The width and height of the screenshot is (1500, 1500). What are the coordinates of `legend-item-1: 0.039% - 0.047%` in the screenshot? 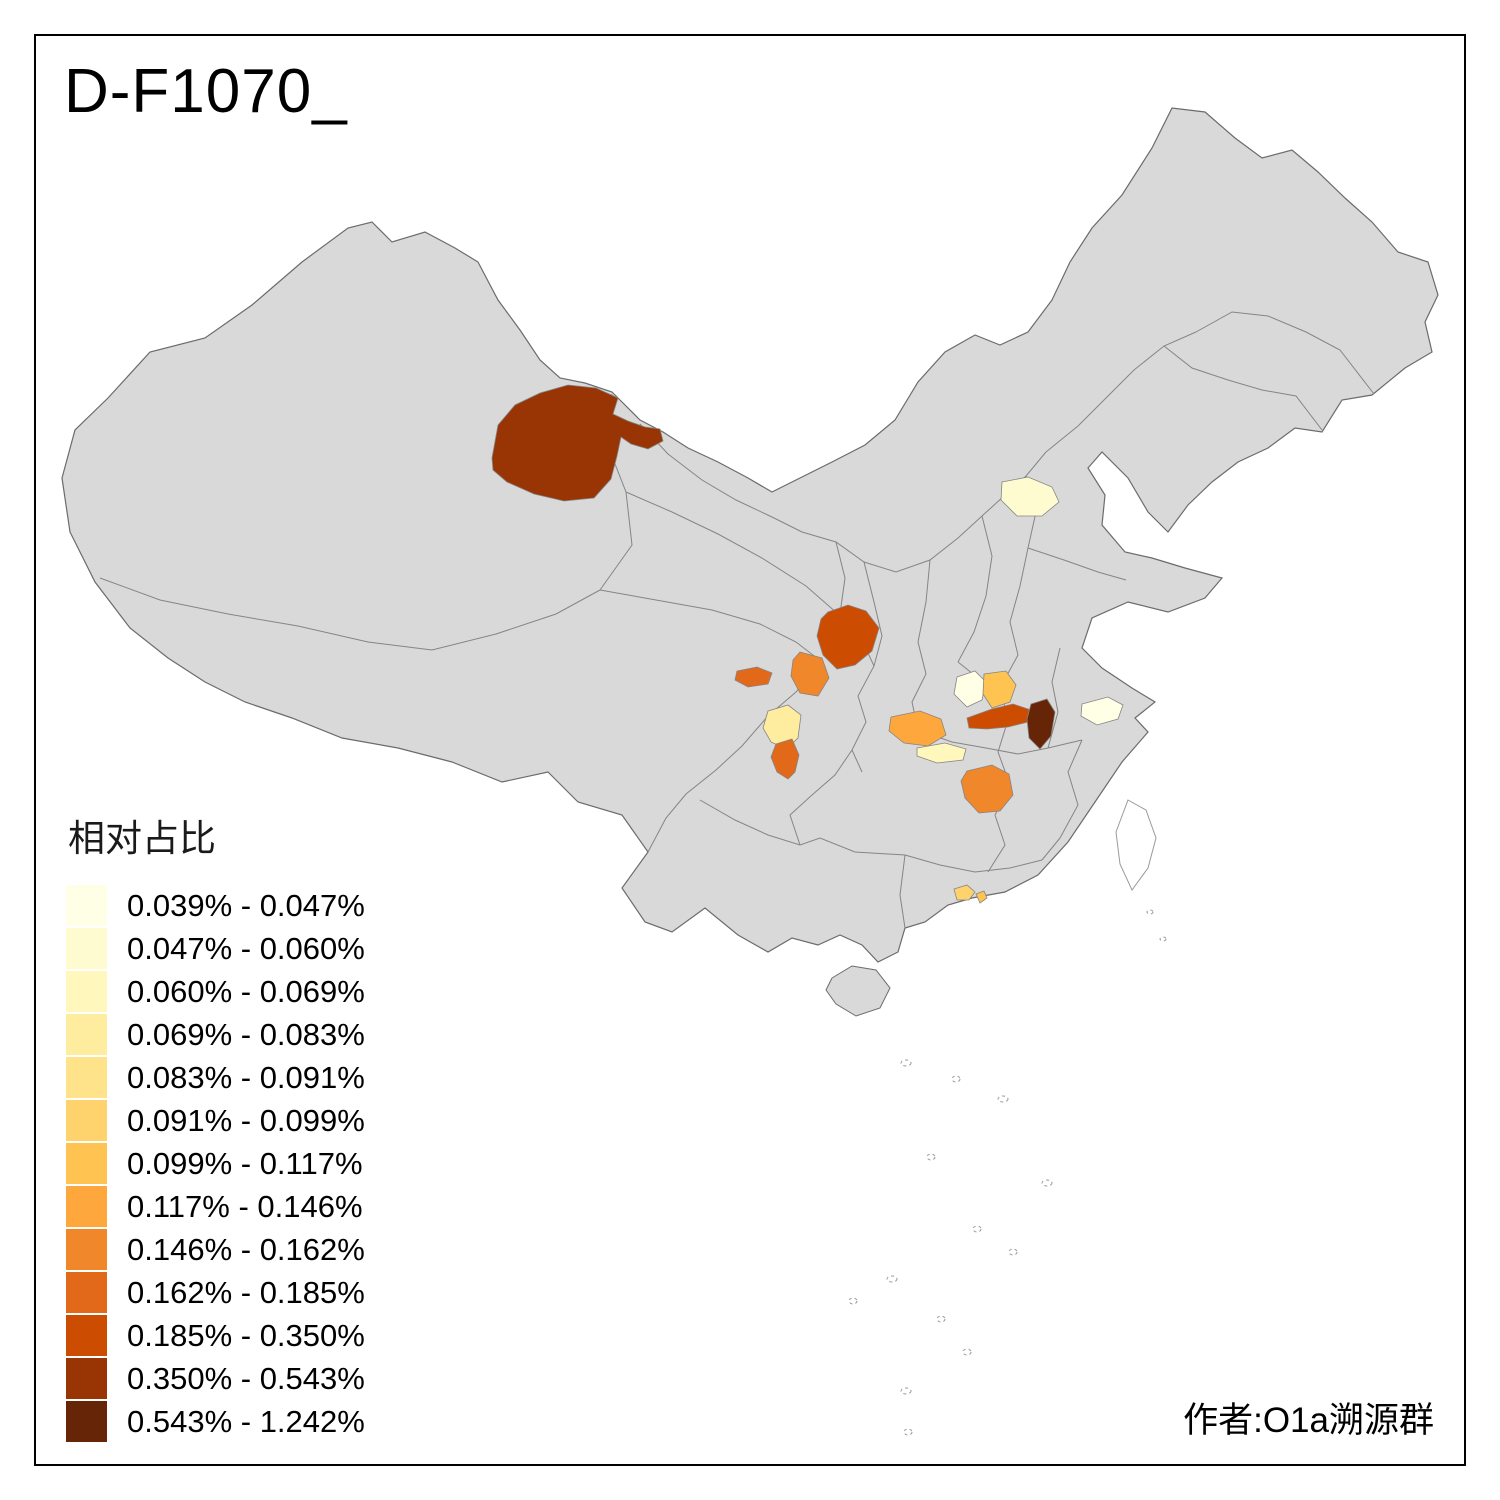 It's located at (215, 905).